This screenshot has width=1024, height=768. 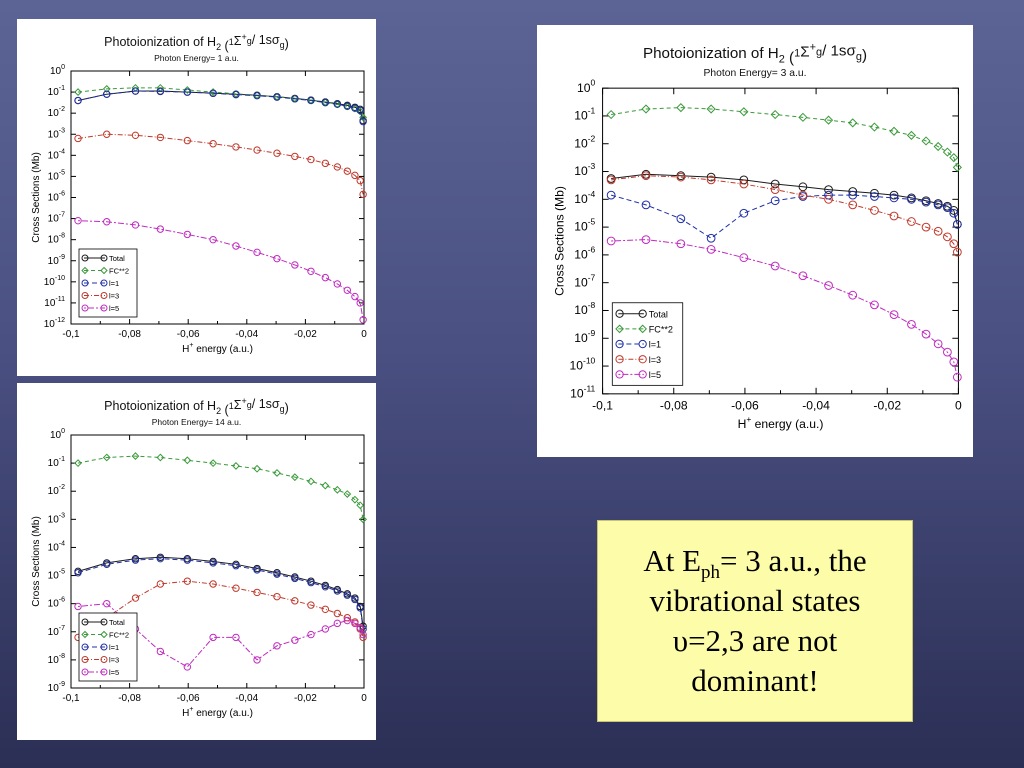 What do you see at coordinates (56, 490) in the screenshot?
I see `y-tick-label: 10⁻²` at bounding box center [56, 490].